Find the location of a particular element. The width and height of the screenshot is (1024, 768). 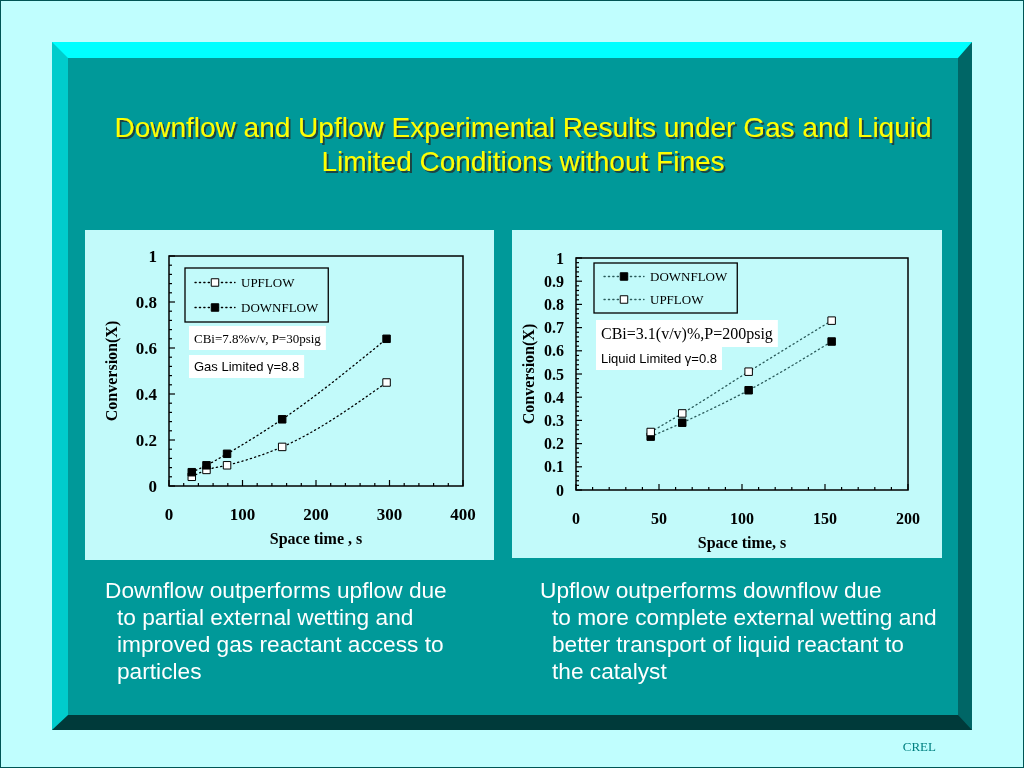

x-axis-title: Space time , s is located at coordinates (316, 539).